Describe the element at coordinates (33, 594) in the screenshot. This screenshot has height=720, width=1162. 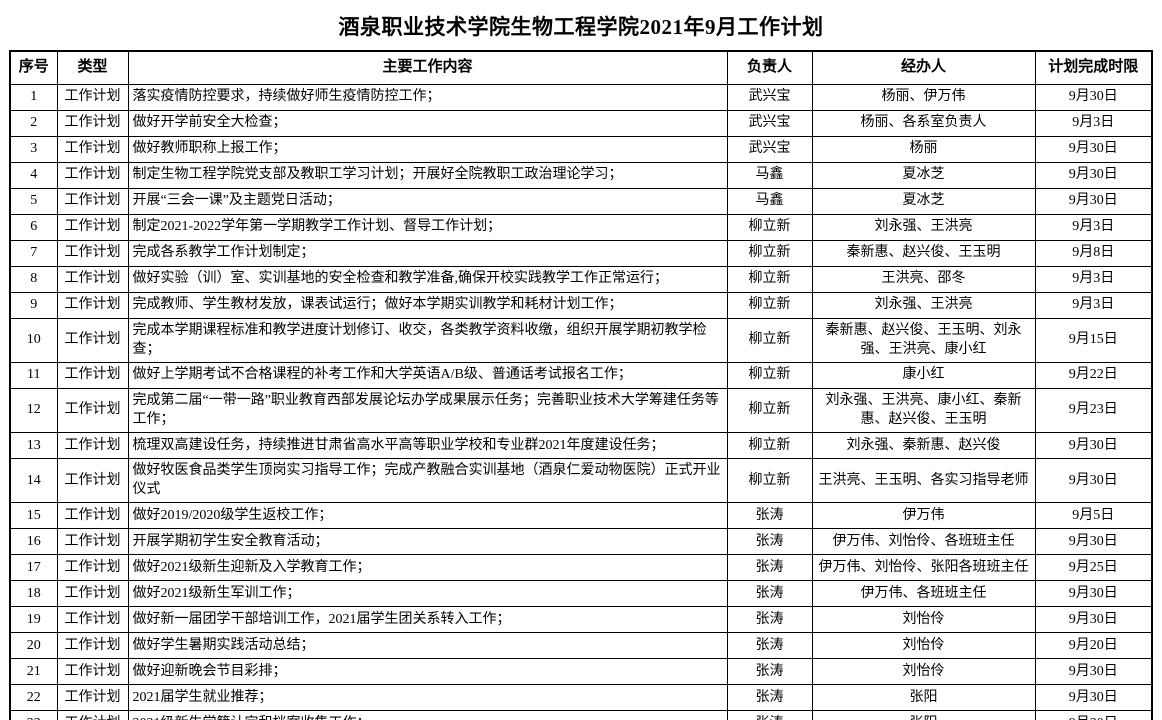
I see `table-cell: 18` at that location.